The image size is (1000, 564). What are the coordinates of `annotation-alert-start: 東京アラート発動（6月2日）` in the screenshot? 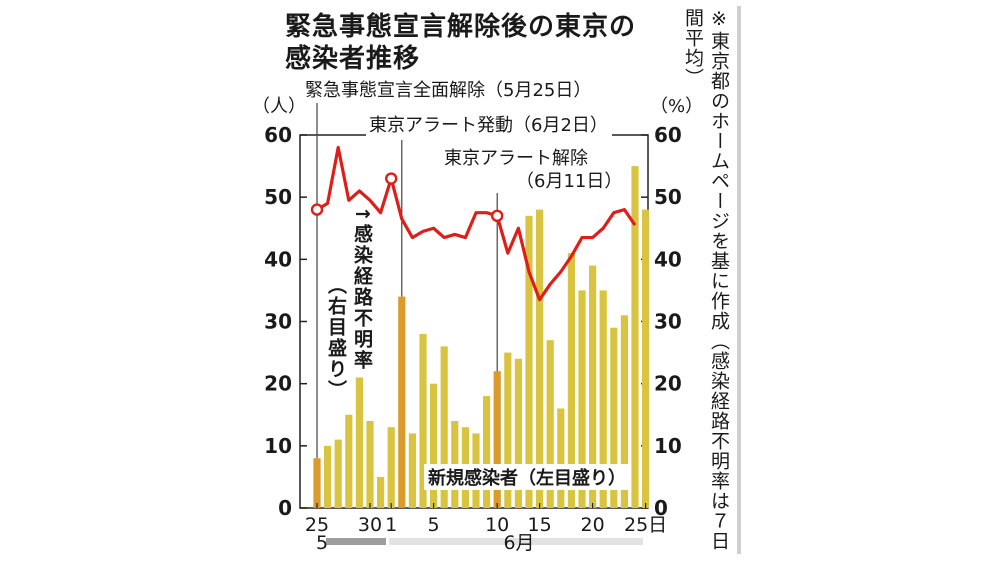 It's located at (488, 125).